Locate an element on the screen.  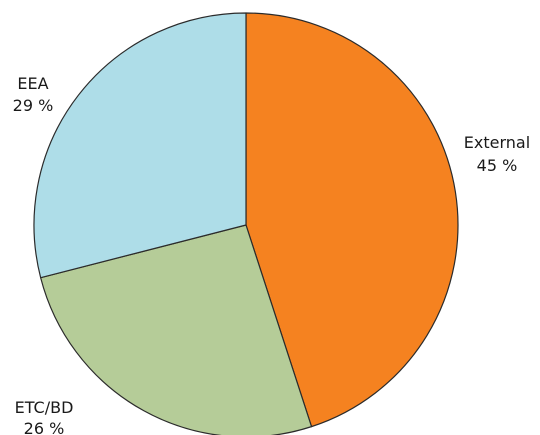
slice-value-etc-bd: 26 % is located at coordinates (44, 427).